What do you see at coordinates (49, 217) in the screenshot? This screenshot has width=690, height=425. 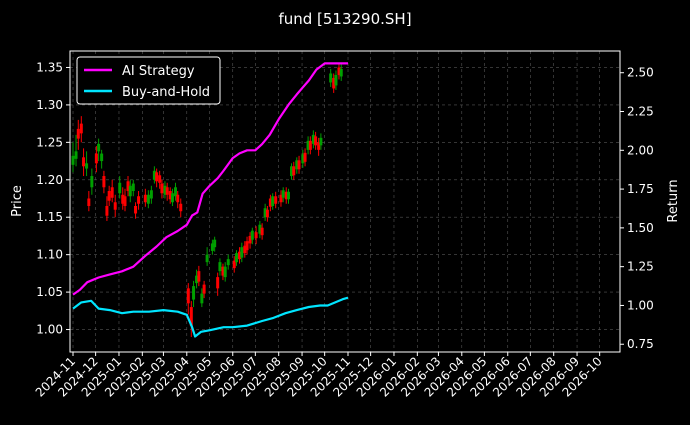 I see `y-left-tick-label: 1.15` at bounding box center [49, 217].